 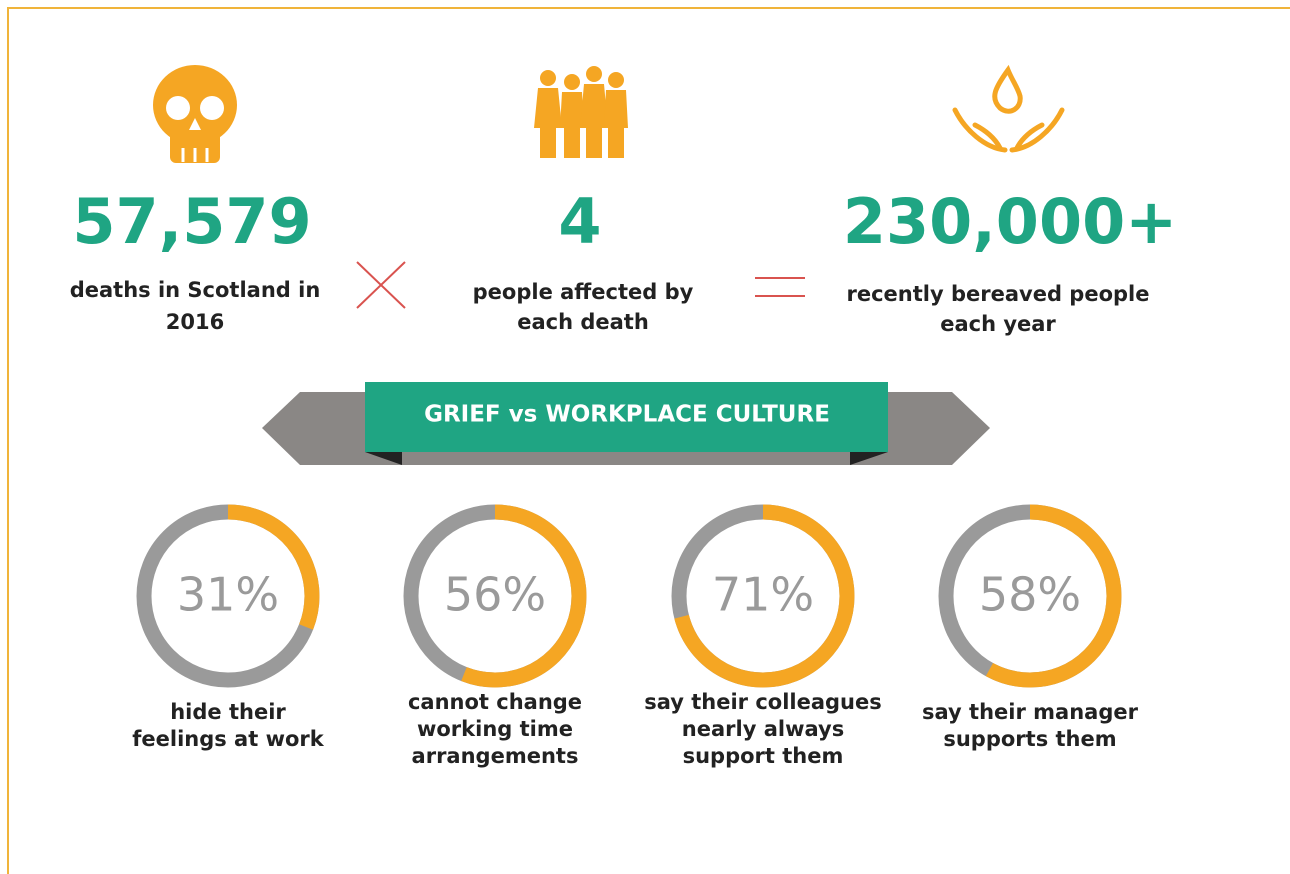 What do you see at coordinates (1008, 108) in the screenshot?
I see `hands-icon` at bounding box center [1008, 108].